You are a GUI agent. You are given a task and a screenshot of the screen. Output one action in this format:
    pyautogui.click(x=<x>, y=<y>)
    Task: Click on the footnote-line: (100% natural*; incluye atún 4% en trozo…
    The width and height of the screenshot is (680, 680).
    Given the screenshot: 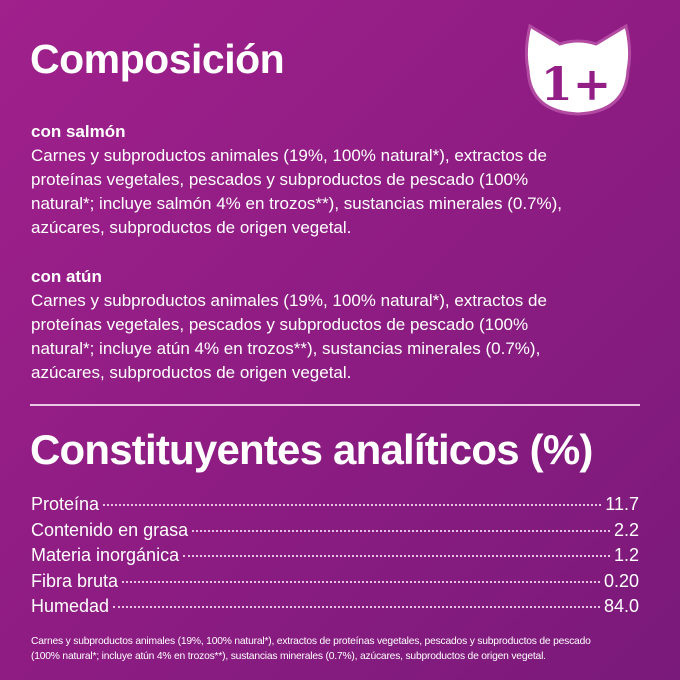 What is the action you would take?
    pyautogui.click(x=288, y=656)
    